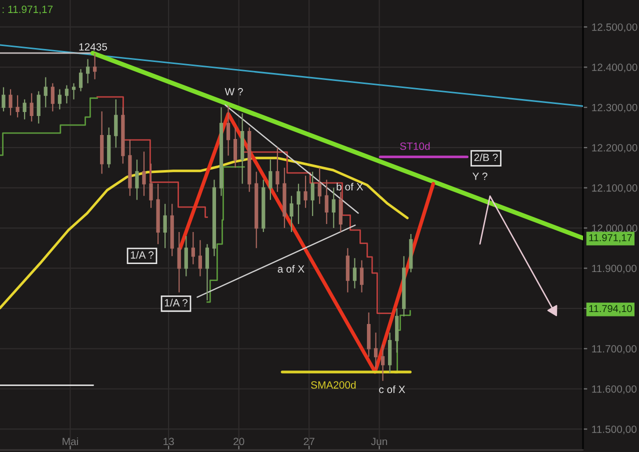  Describe the element at coordinates (610, 309) in the screenshot. I see `text: 11.794,10` at that location.